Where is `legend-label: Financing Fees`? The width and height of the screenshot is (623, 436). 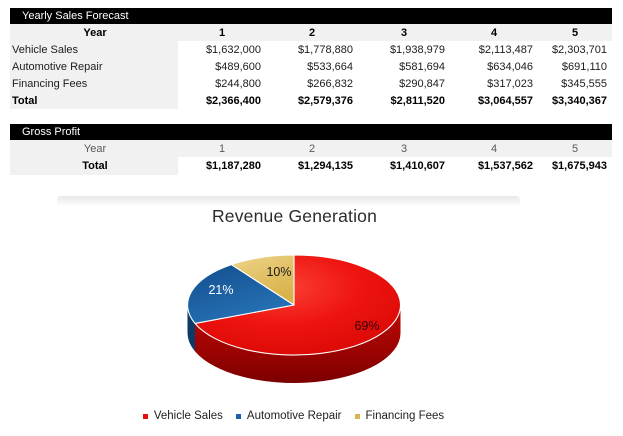 legend-label: Financing Fees is located at coordinates (405, 416).